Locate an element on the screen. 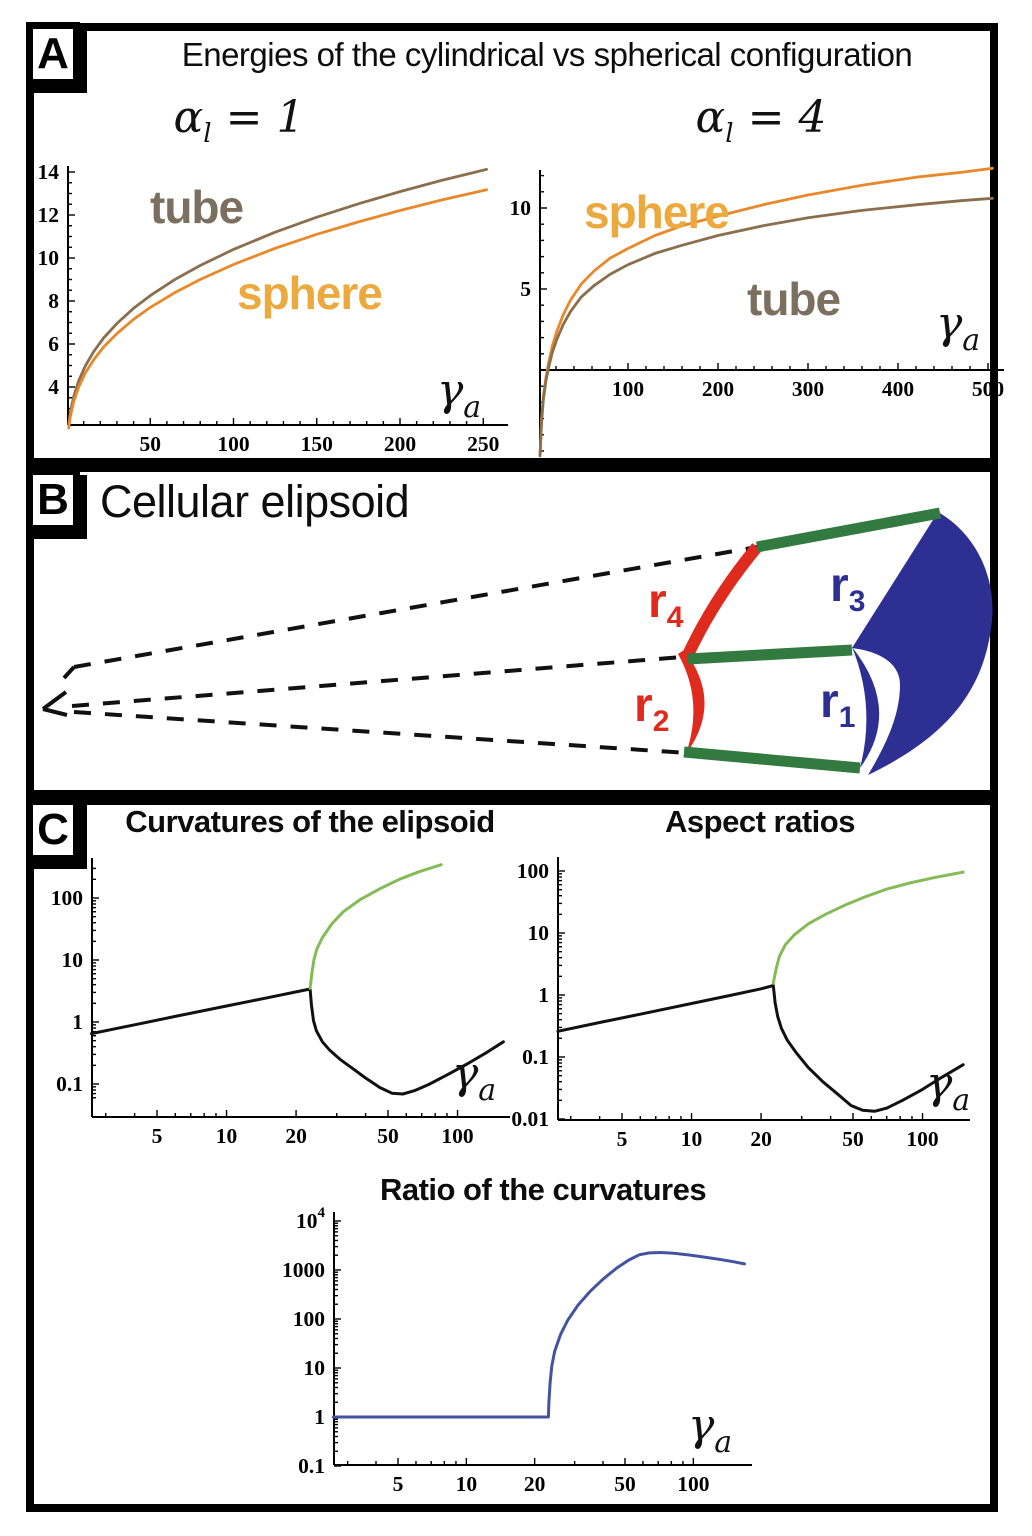  tube-wall-top is located at coordinates (848, 530).